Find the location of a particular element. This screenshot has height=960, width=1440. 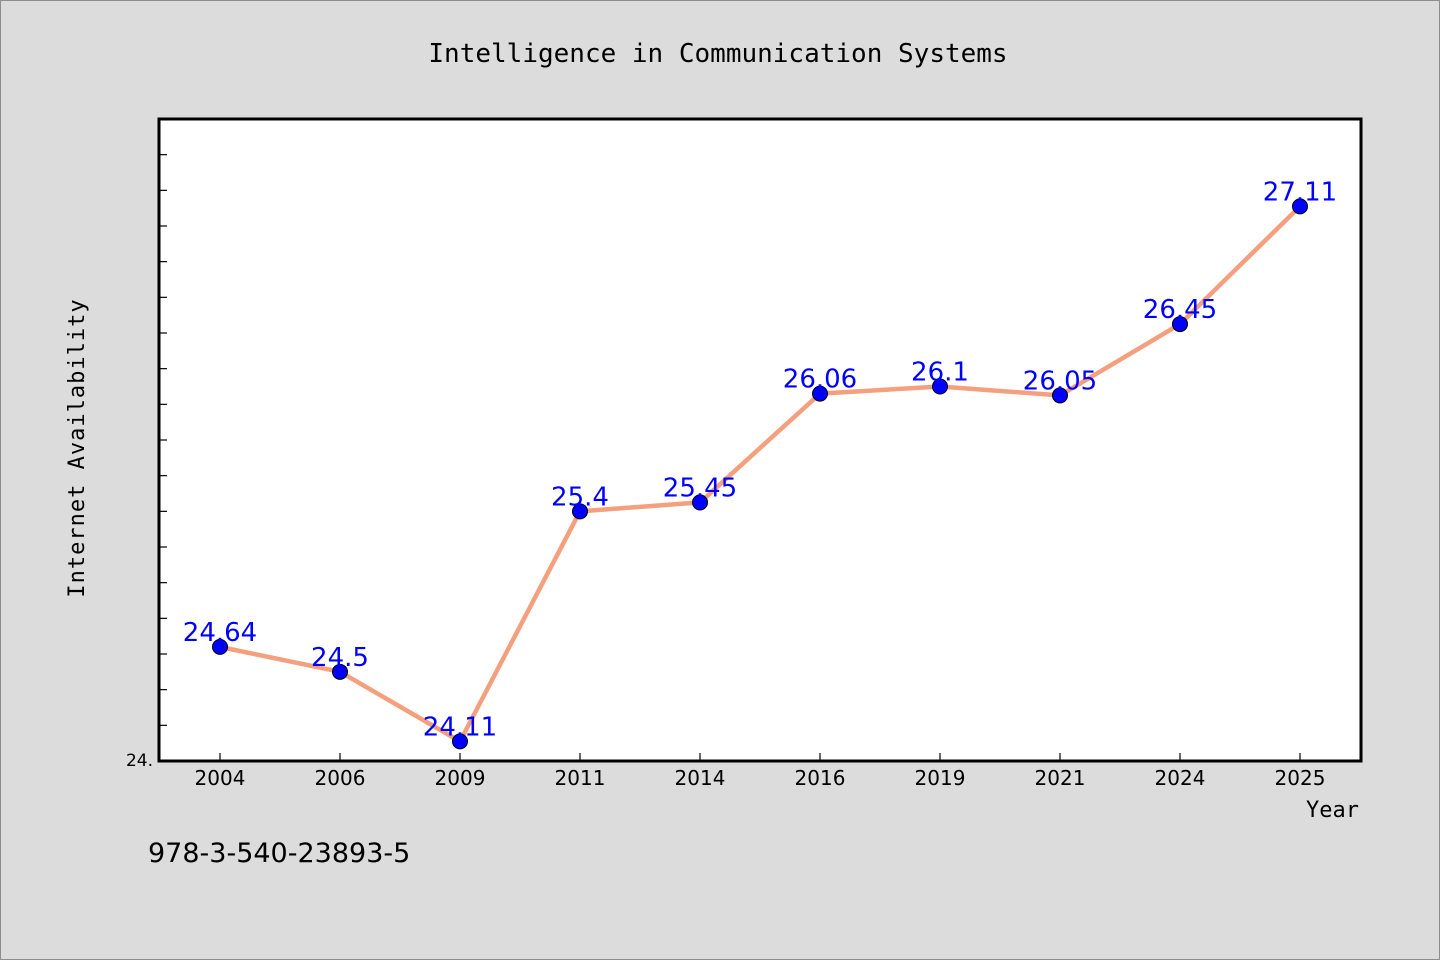

data-label: 26.05 is located at coordinates (1060, 381).